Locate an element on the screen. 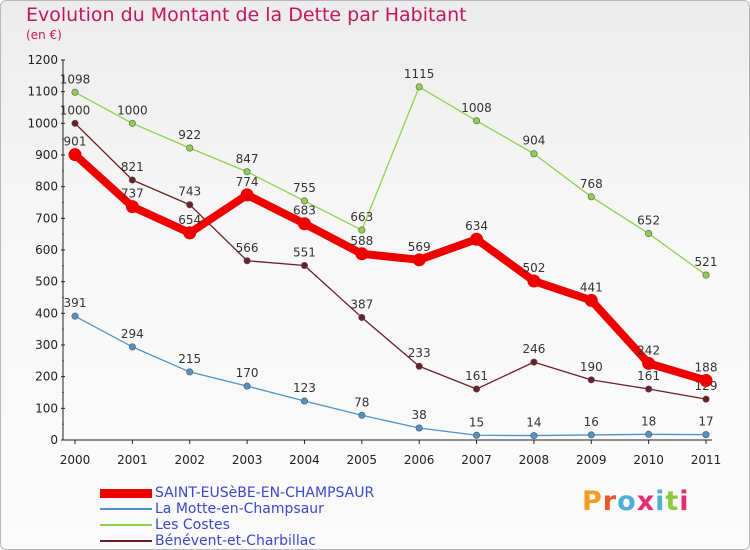 The image size is (750, 550). y-tick-label: 1100 is located at coordinates (42, 92).